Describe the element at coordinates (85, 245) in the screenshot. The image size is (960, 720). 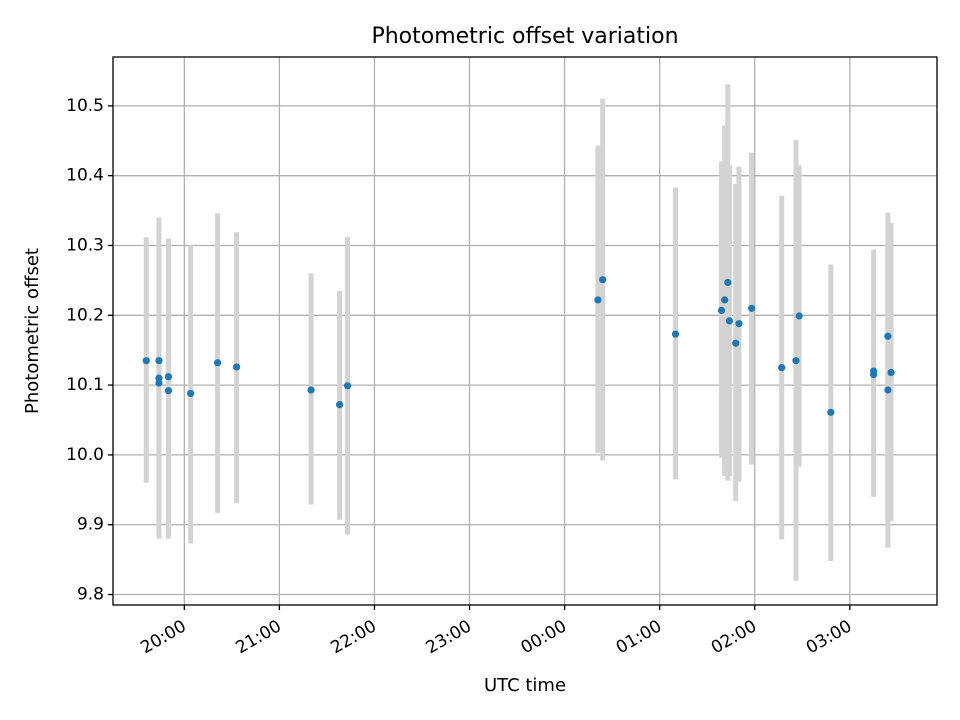
I see `y-tick-label: 10.3` at that location.